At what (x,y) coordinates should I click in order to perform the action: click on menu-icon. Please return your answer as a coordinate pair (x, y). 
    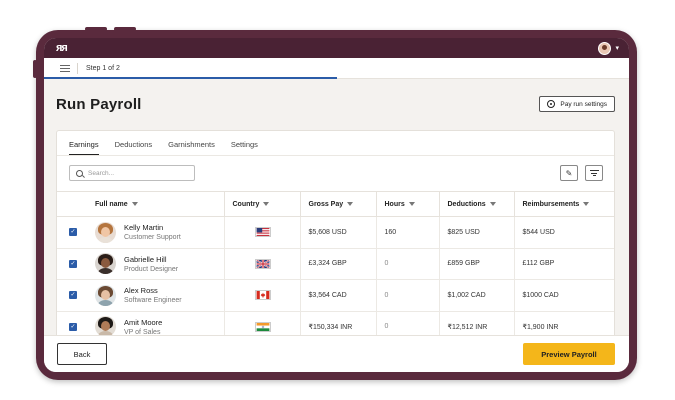
    Looking at the image, I should click on (65, 68).